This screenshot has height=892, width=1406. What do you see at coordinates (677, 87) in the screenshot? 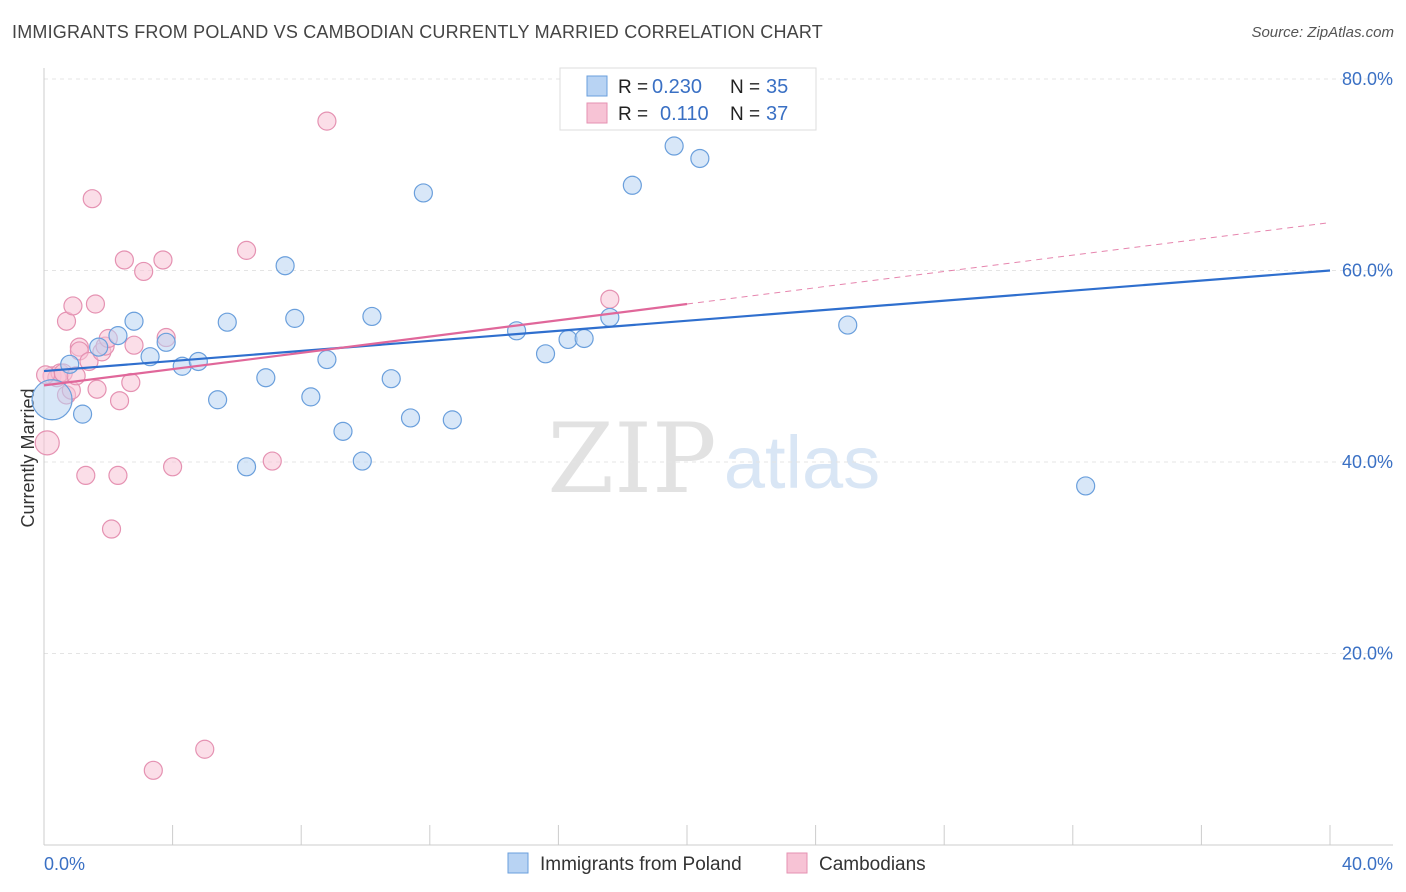
I see `legend-r-value-poland: 0.230` at bounding box center [677, 87].